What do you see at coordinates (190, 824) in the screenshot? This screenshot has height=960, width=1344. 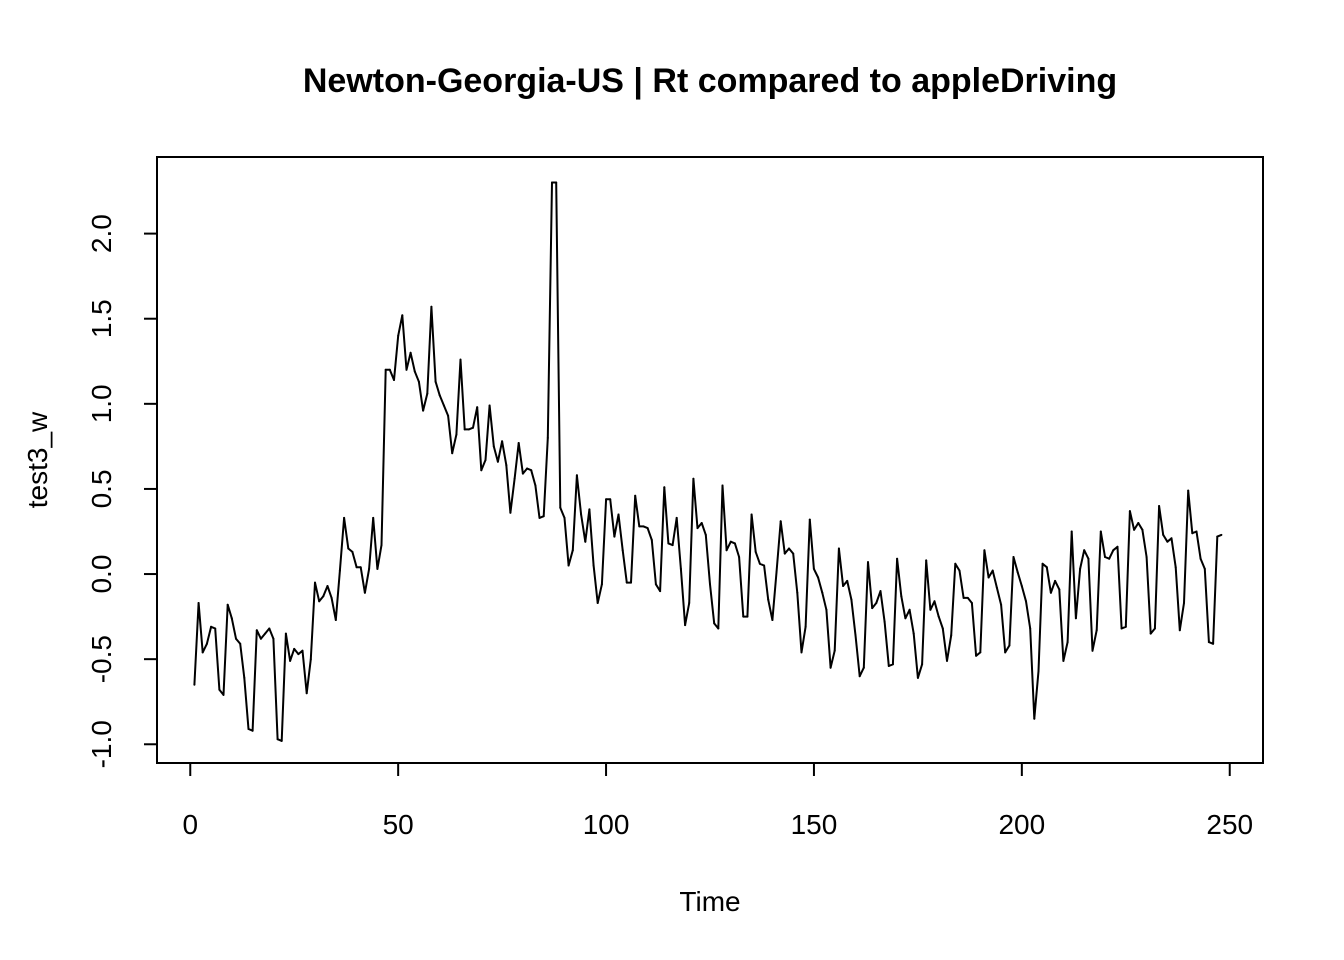 I see `x-tick-label: 0` at bounding box center [190, 824].